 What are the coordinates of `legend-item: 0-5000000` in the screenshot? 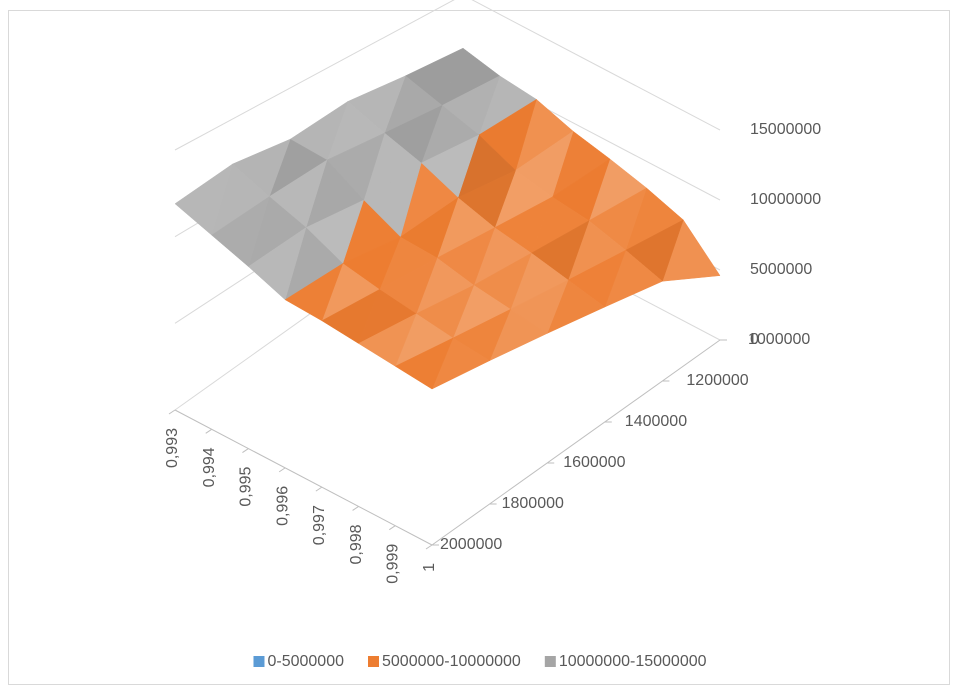 It's located at (298, 661).